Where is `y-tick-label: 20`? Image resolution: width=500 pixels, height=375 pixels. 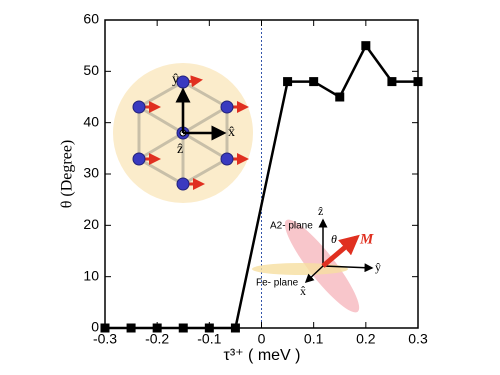
y-tick-label: 20 is located at coordinates (91, 224).